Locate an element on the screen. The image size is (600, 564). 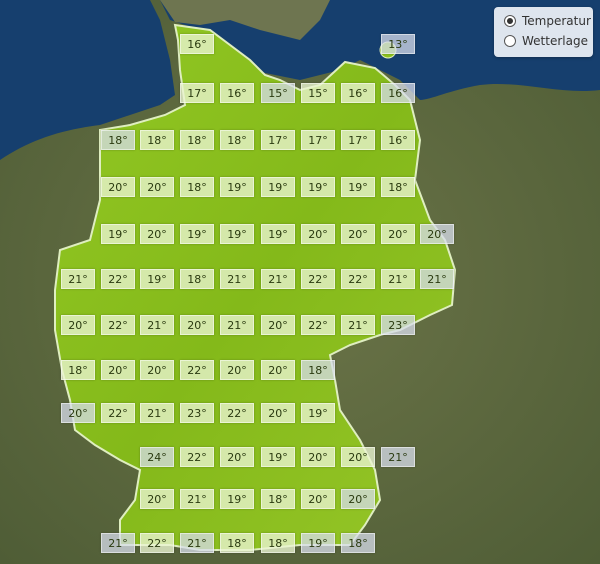
radio-temperatur: Temperatur is located at coordinates (547, 21).